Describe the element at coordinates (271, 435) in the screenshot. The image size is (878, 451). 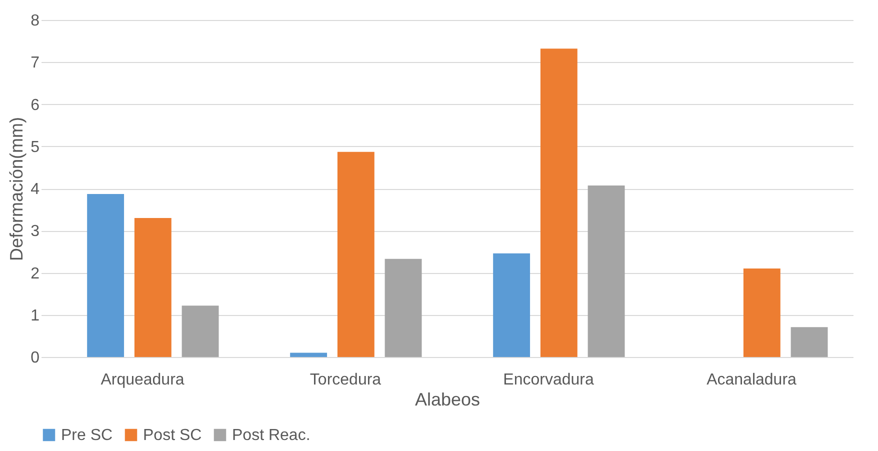
I see `legend-label: Post Reac.` at that location.